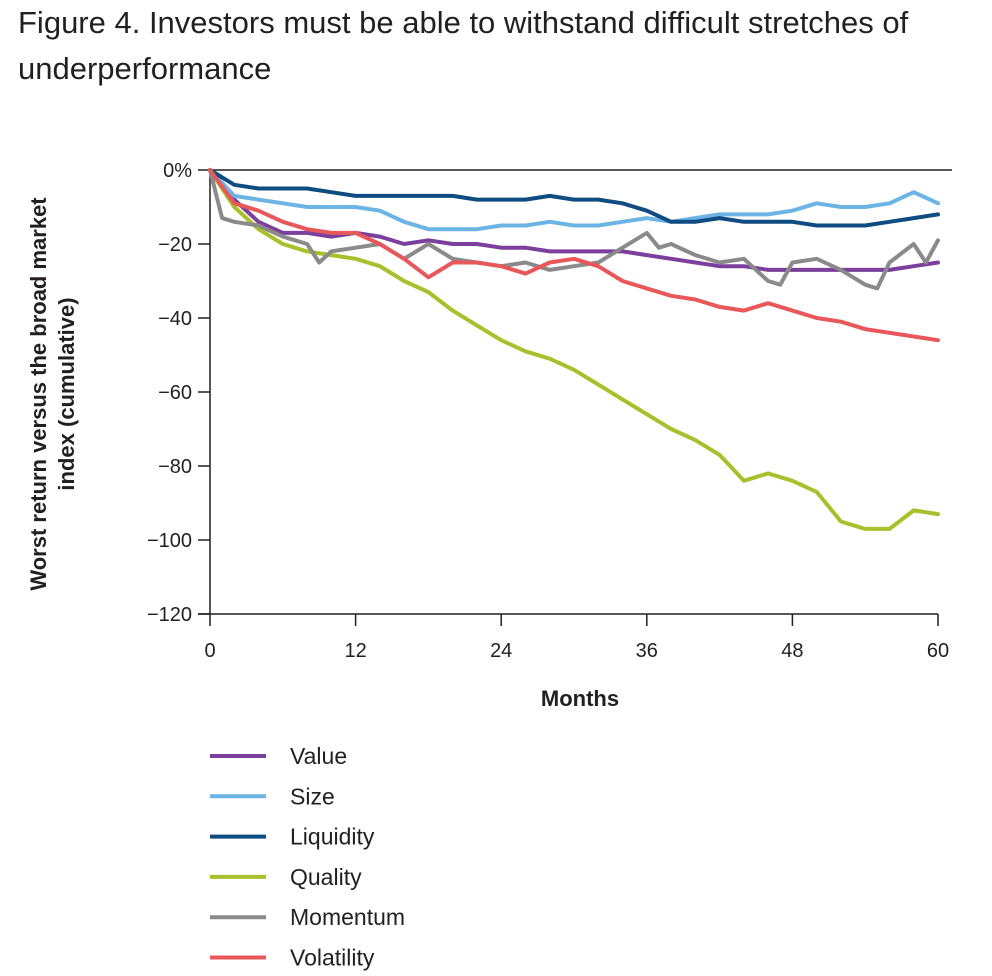 Image resolution: width=992 pixels, height=976 pixels. What do you see at coordinates (647, 651) in the screenshot?
I see `x-tick-label: 36` at bounding box center [647, 651].